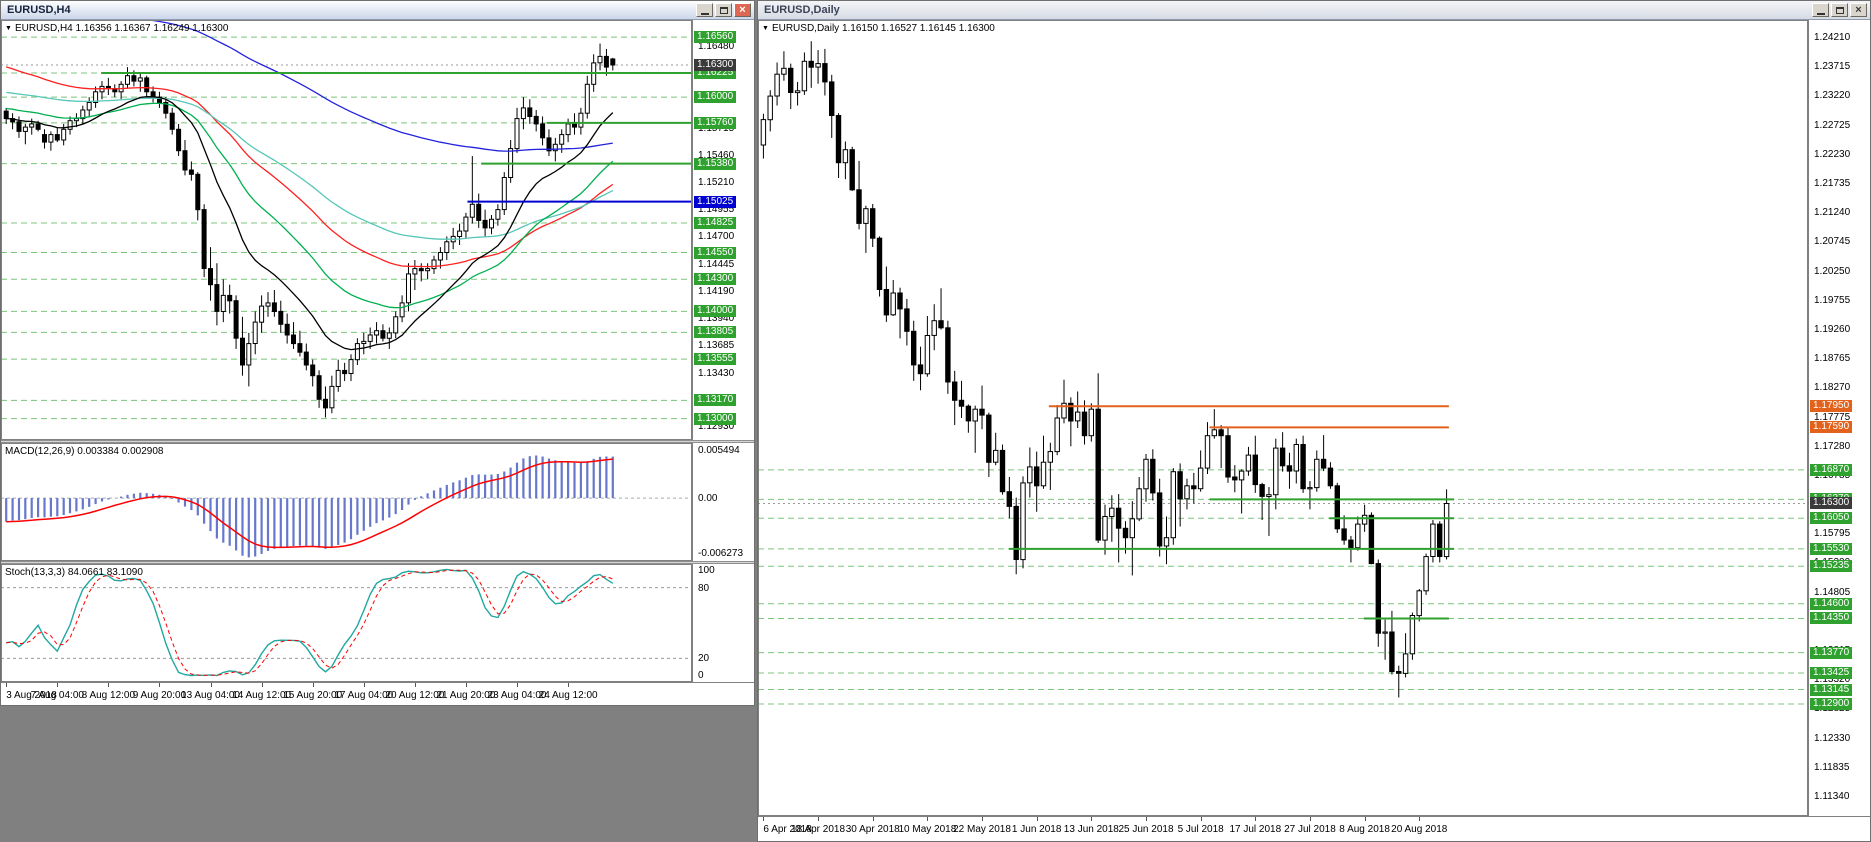 This screenshot has height=842, width=1871. I want to click on stochastic-pane: Stoch(13,3,3) 84.0661 83.1090 100 80 20 0, so click(377, 623).